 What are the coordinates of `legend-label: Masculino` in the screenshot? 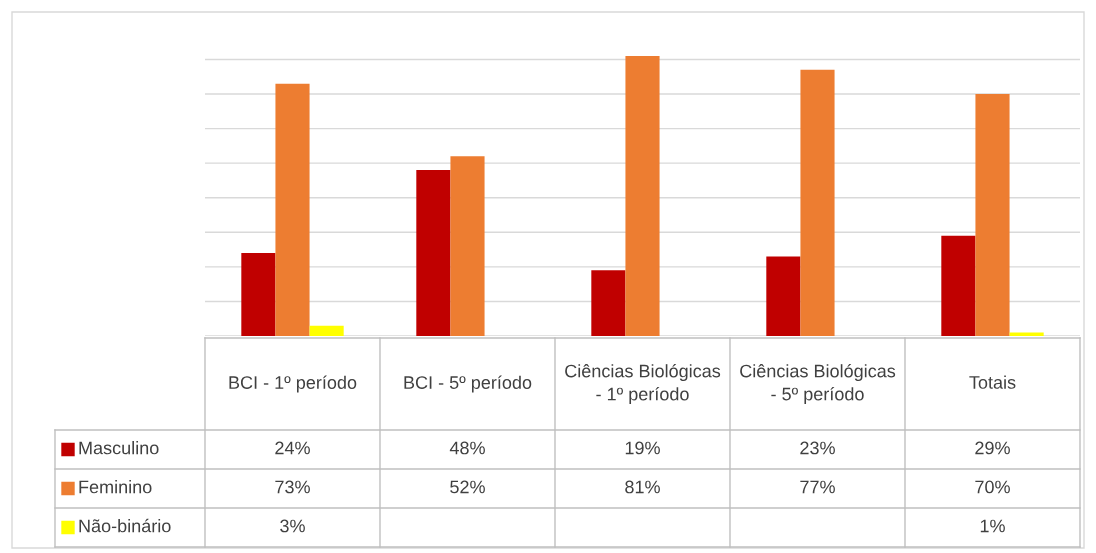 It's located at (119, 448).